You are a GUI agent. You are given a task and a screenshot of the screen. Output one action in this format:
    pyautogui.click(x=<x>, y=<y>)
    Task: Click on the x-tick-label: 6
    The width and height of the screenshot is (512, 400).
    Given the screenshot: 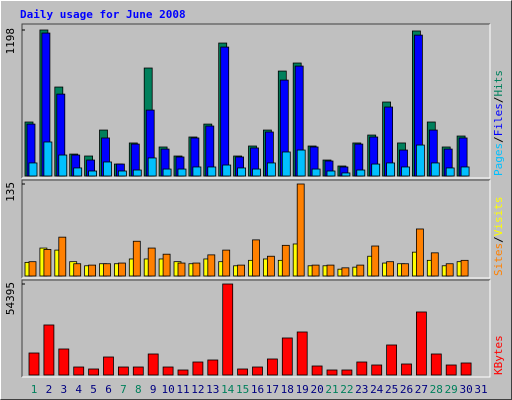 What is the action you would take?
    pyautogui.click(x=108, y=389)
    